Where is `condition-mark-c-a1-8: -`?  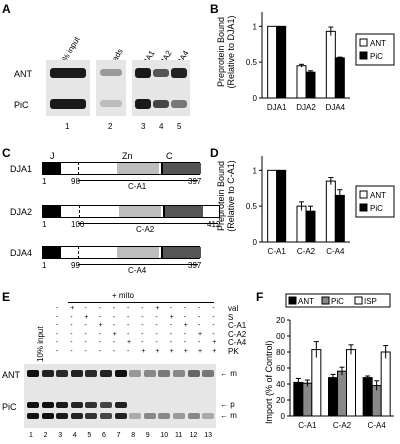 condition-mark-c-a1-8: - is located at coordinates (142, 325).